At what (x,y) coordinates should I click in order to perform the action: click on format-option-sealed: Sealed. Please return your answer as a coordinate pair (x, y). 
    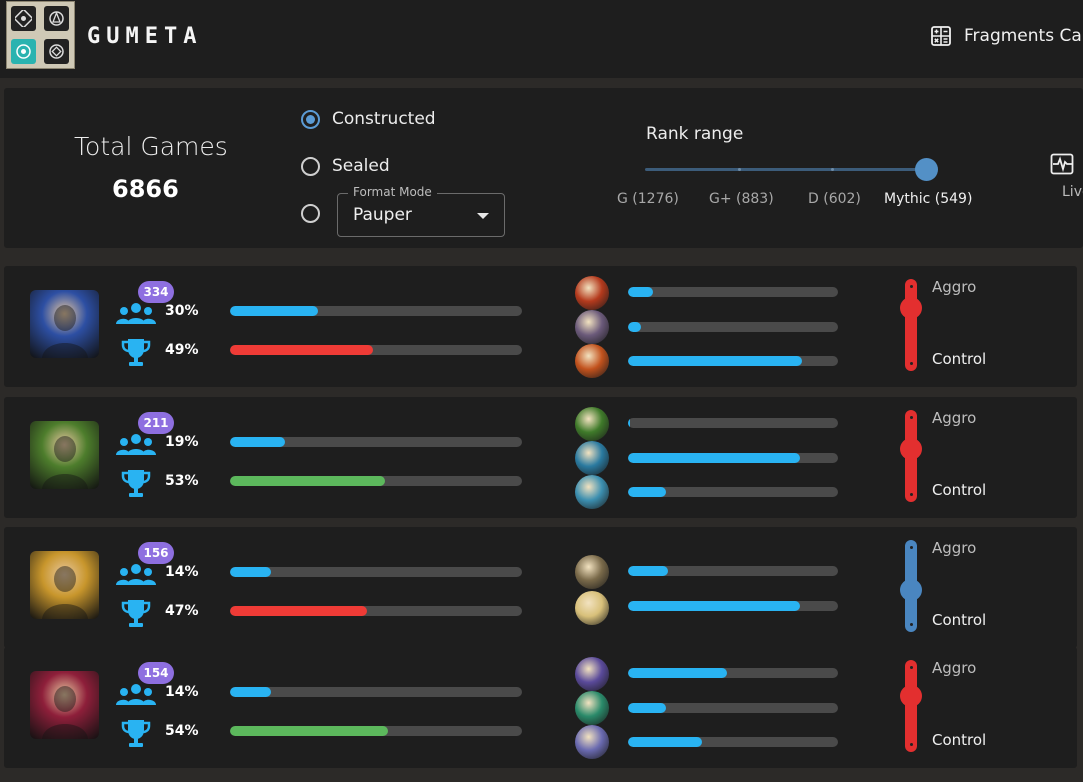
    Looking at the image, I should click on (345, 166).